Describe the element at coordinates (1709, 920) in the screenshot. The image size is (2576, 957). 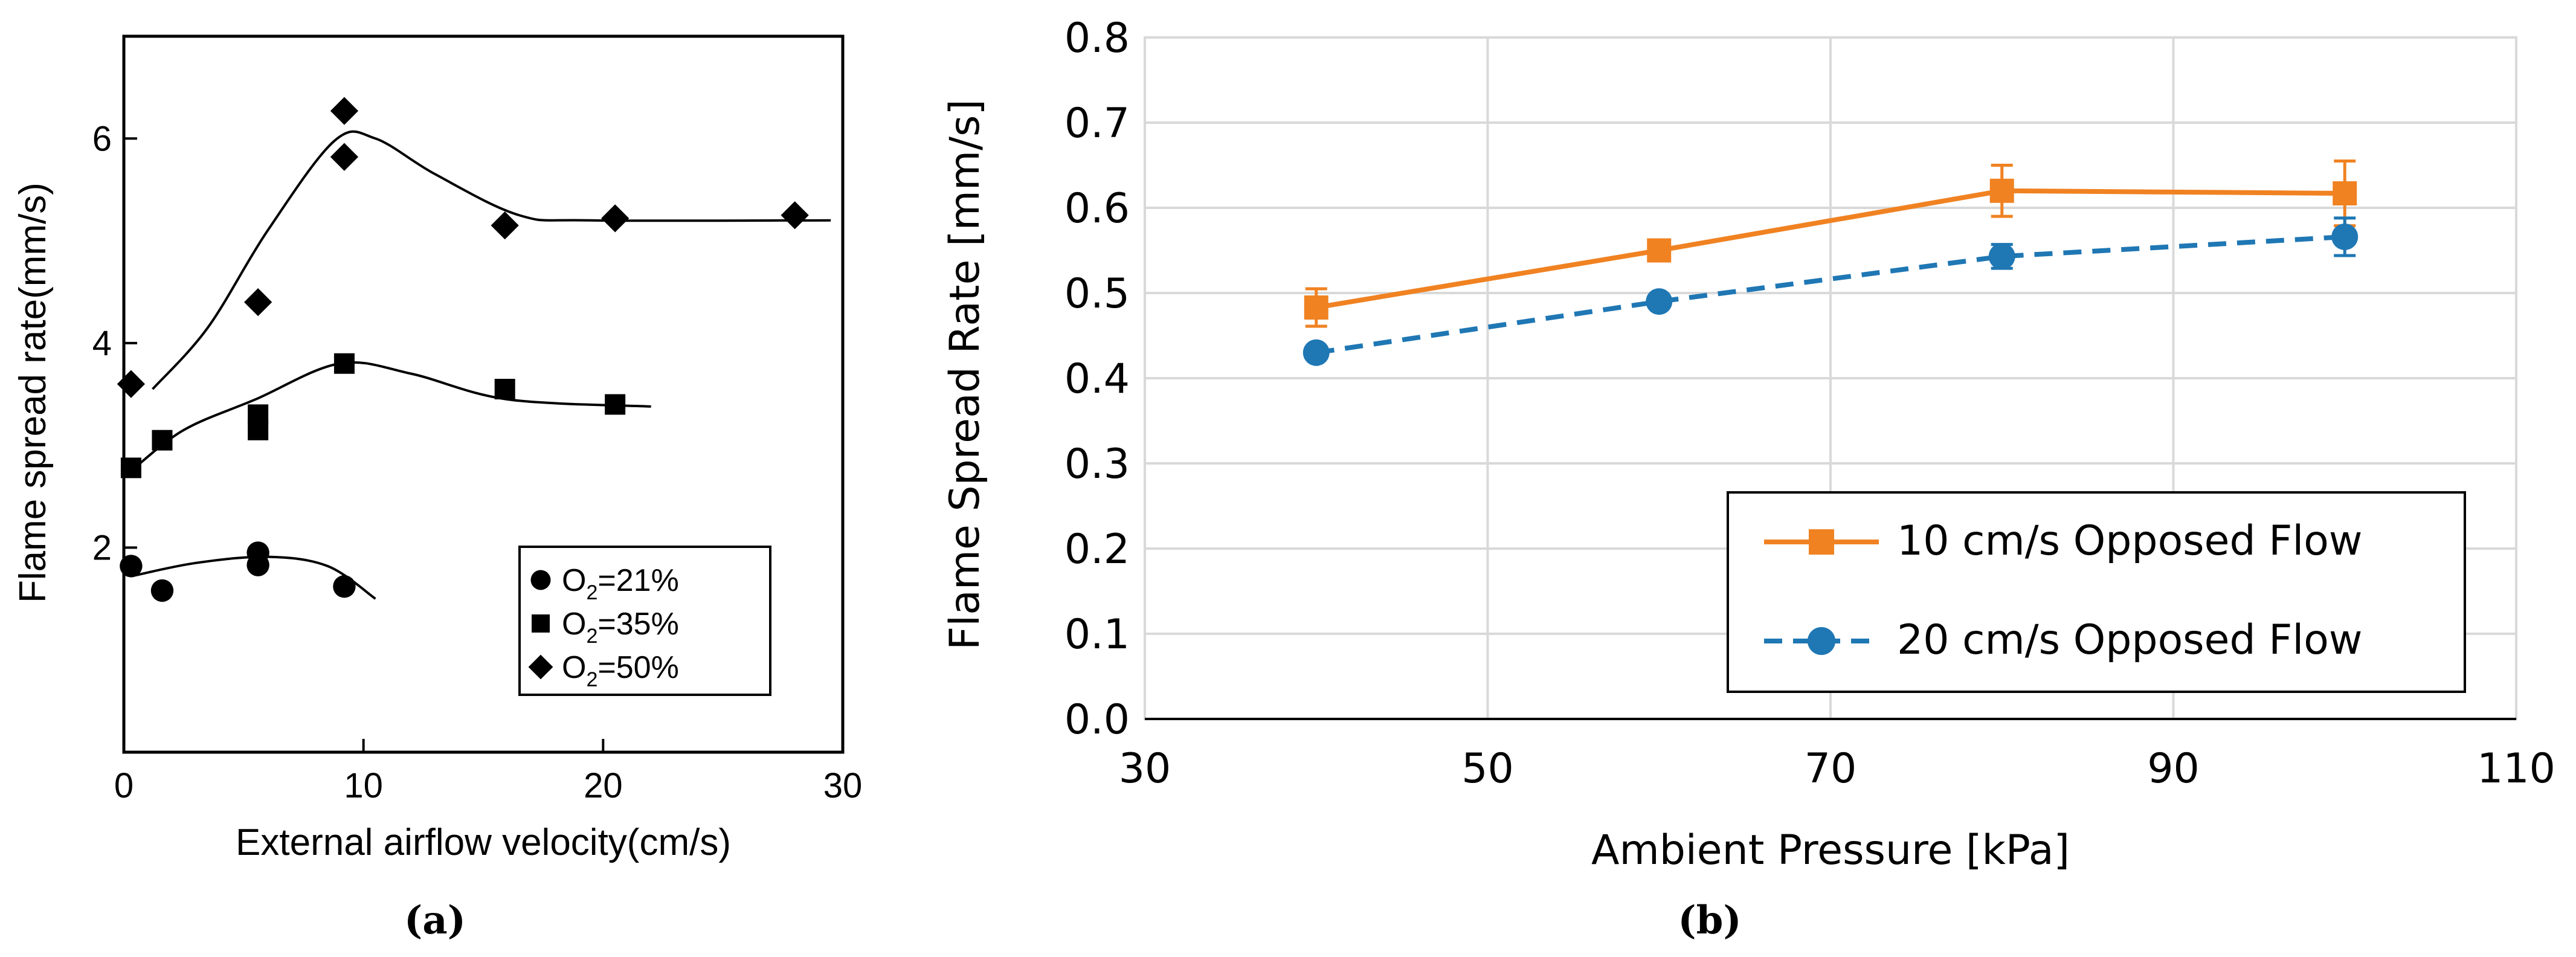
I see `panel-b-label: (b)` at that location.